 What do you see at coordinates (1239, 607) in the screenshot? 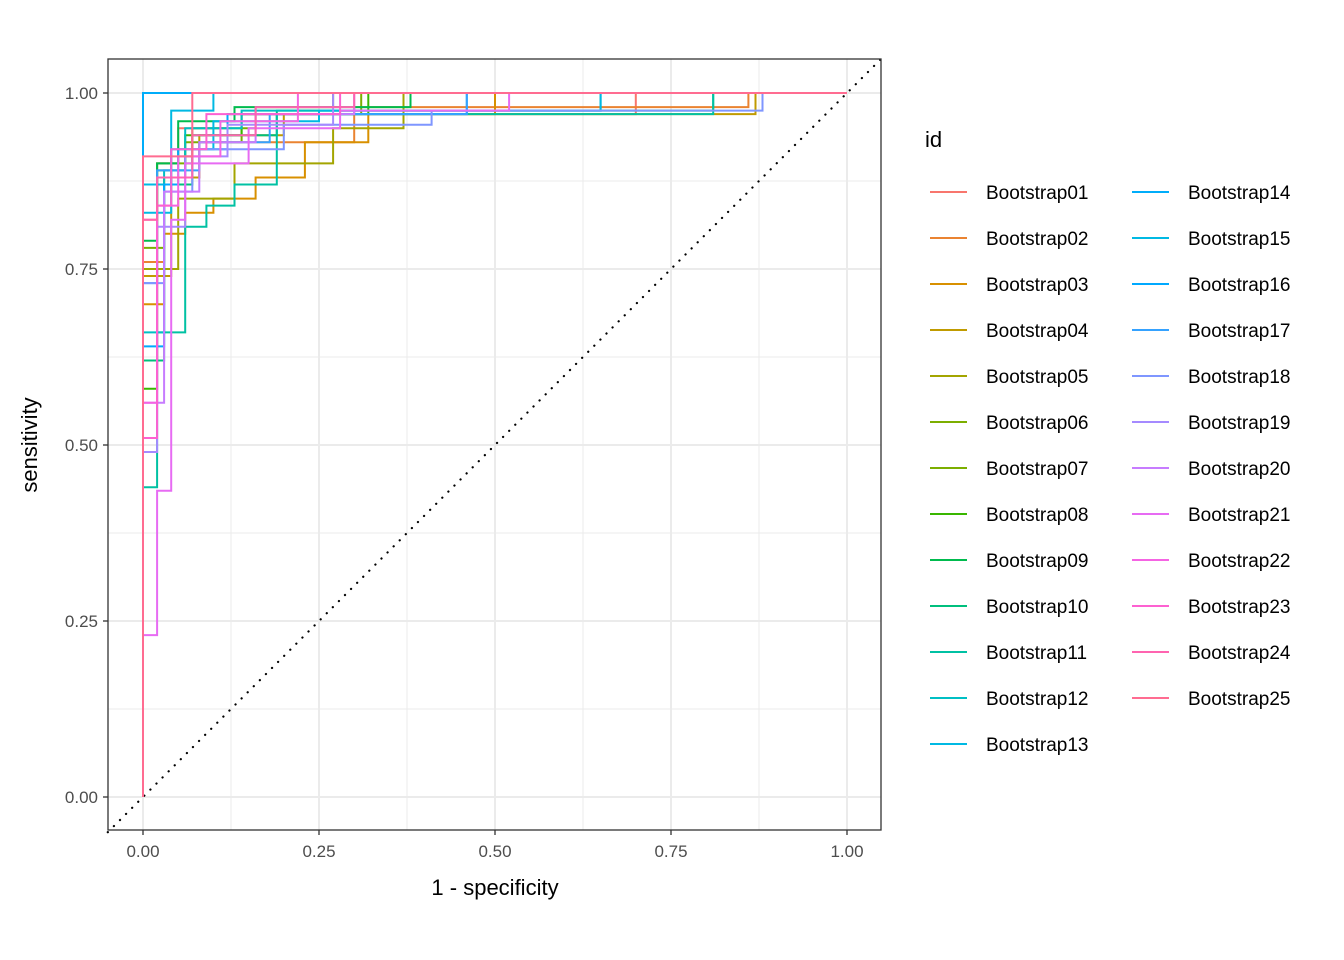
I see `legend-label: Bootstrap23` at bounding box center [1239, 607].